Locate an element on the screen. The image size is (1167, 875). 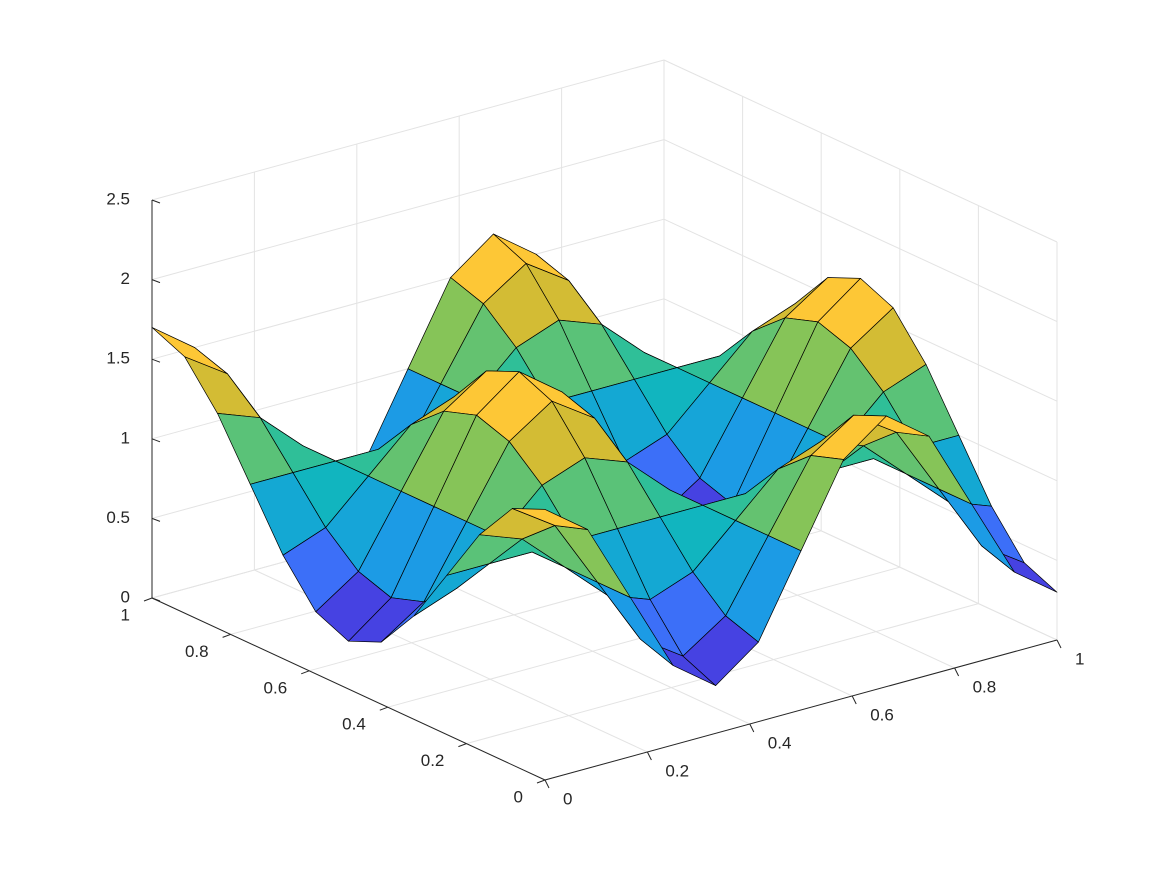
x-tick-label: 0.2 is located at coordinates (677, 770).